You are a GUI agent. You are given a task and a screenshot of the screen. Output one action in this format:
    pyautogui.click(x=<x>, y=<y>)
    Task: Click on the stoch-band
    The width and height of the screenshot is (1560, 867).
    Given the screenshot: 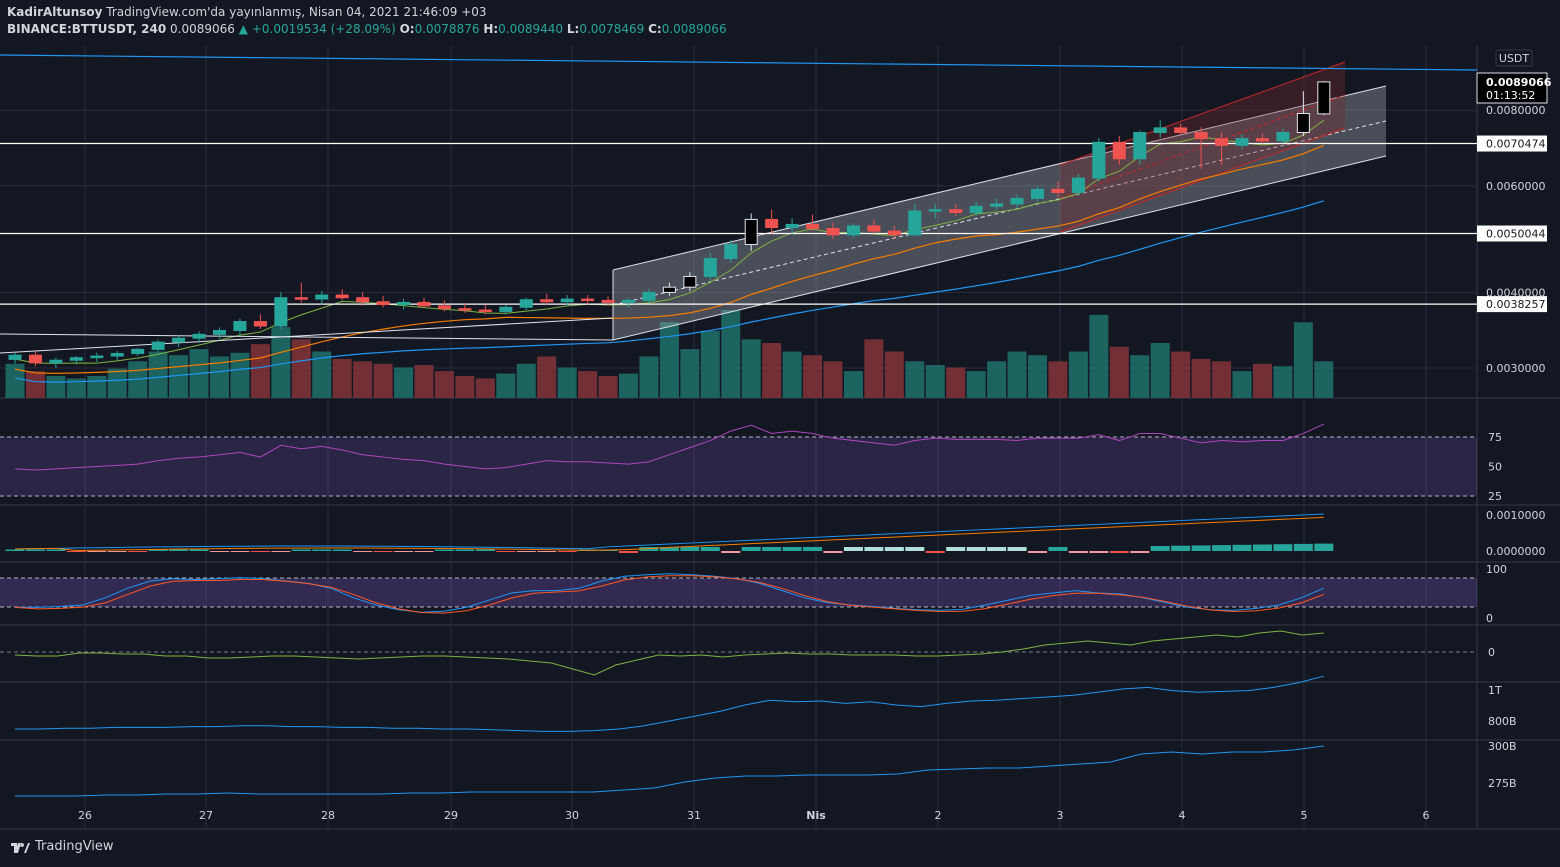 What is the action you would take?
    pyautogui.click(x=738, y=592)
    